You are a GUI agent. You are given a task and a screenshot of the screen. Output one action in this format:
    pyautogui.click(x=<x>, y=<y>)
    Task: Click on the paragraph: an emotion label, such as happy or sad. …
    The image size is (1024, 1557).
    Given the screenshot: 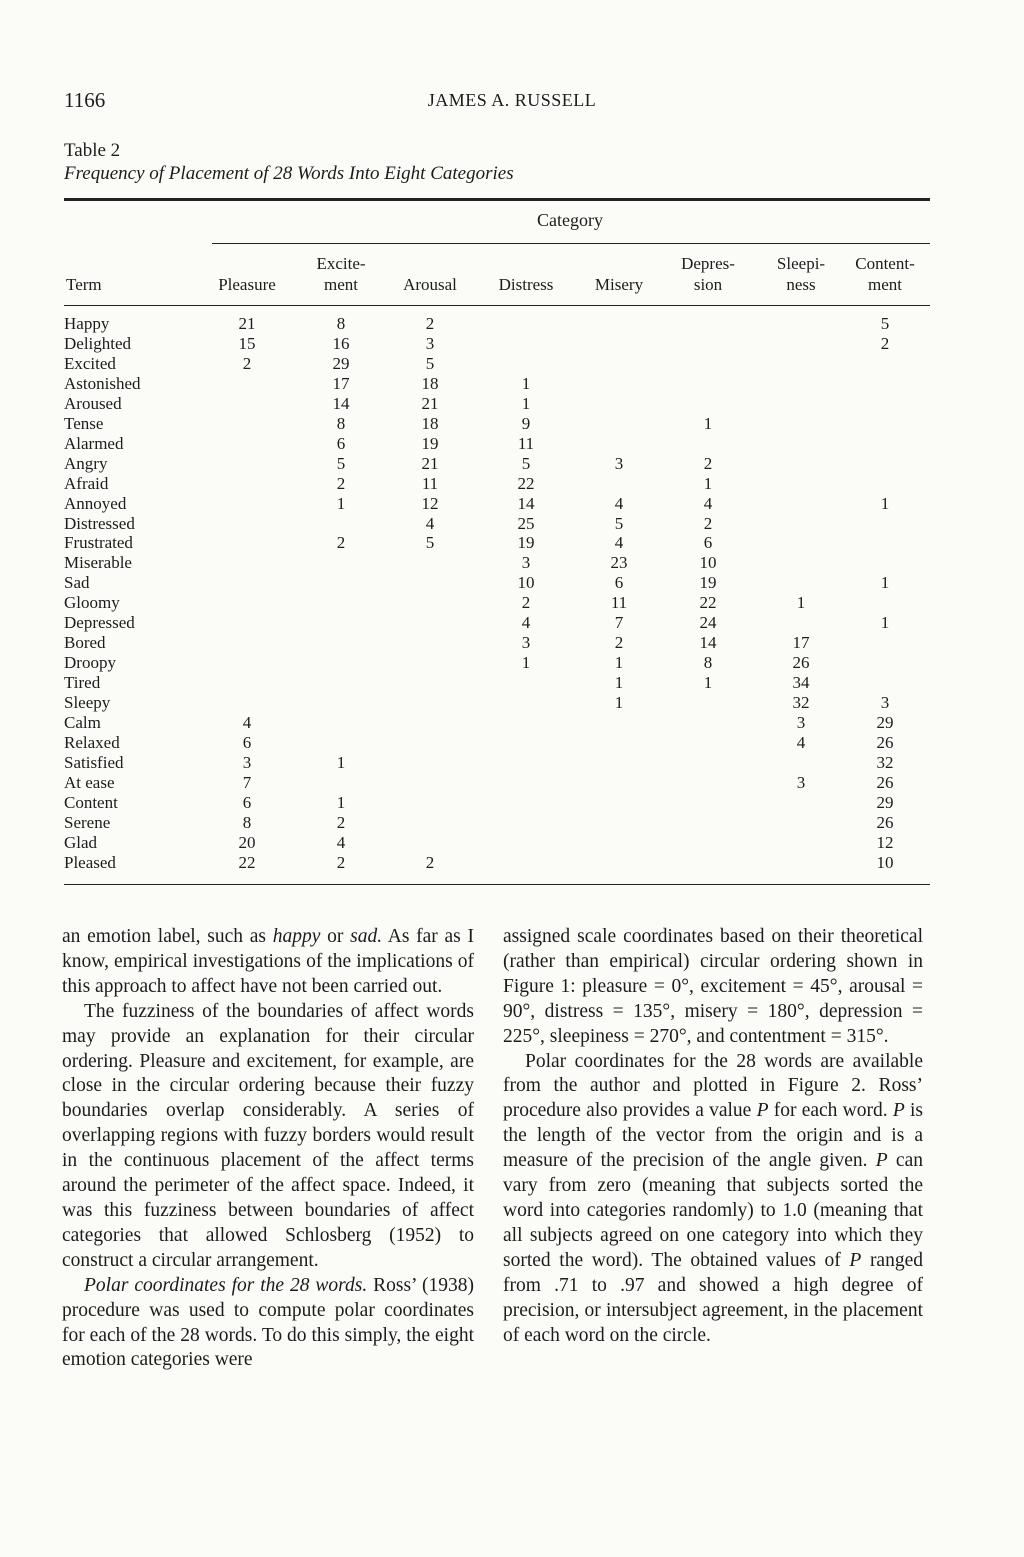 What is the action you would take?
    pyautogui.click(x=268, y=962)
    